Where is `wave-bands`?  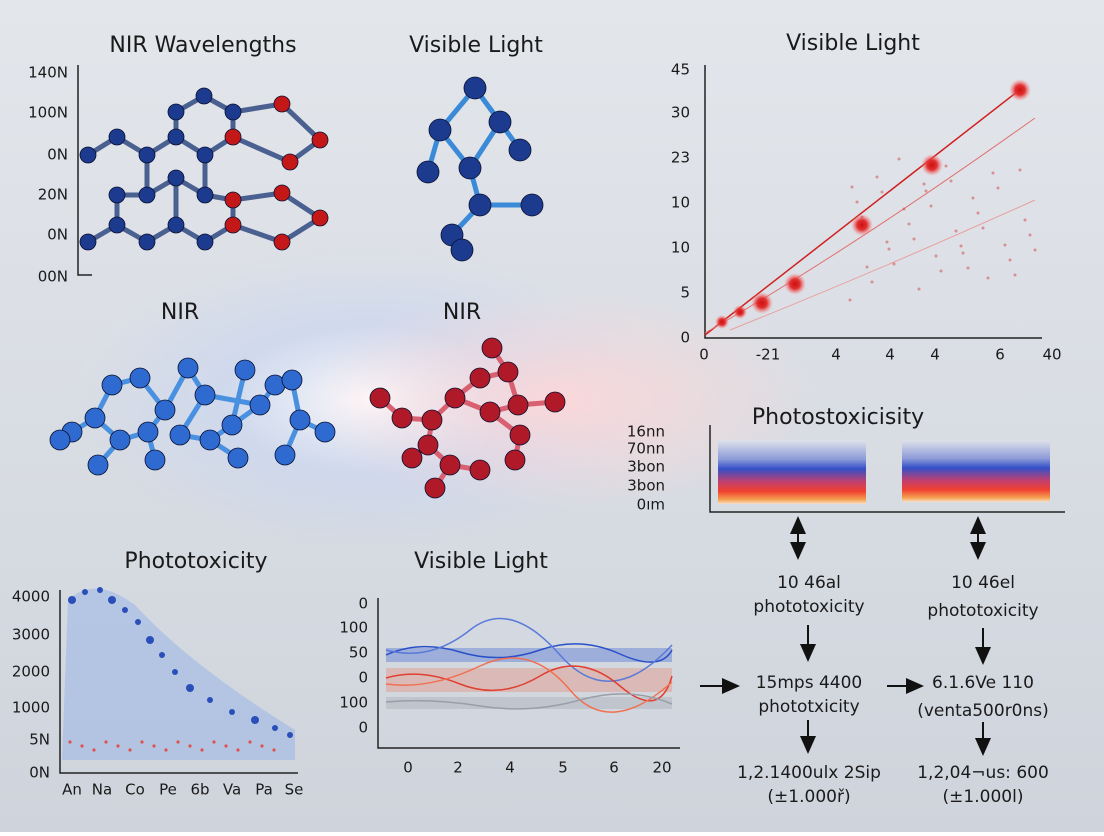
wave-bands is located at coordinates (529, 665).